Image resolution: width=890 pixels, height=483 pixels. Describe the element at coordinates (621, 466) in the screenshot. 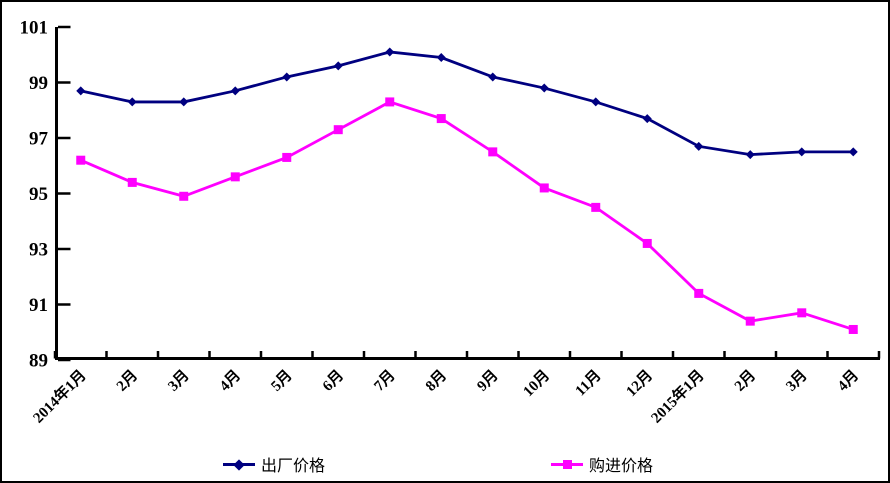

I see `legend-label-purchase-price: 购进价格` at that location.